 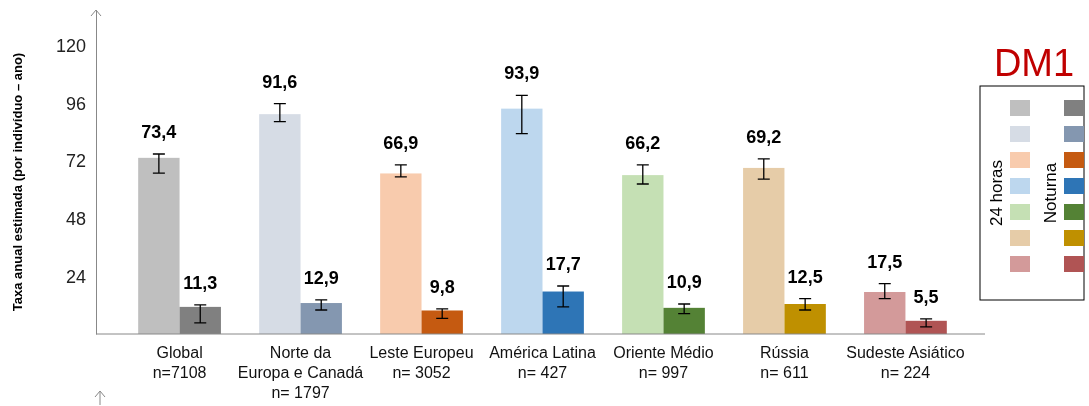 What do you see at coordinates (70, 46) in the screenshot?
I see `y-tick-label: 120` at bounding box center [70, 46].